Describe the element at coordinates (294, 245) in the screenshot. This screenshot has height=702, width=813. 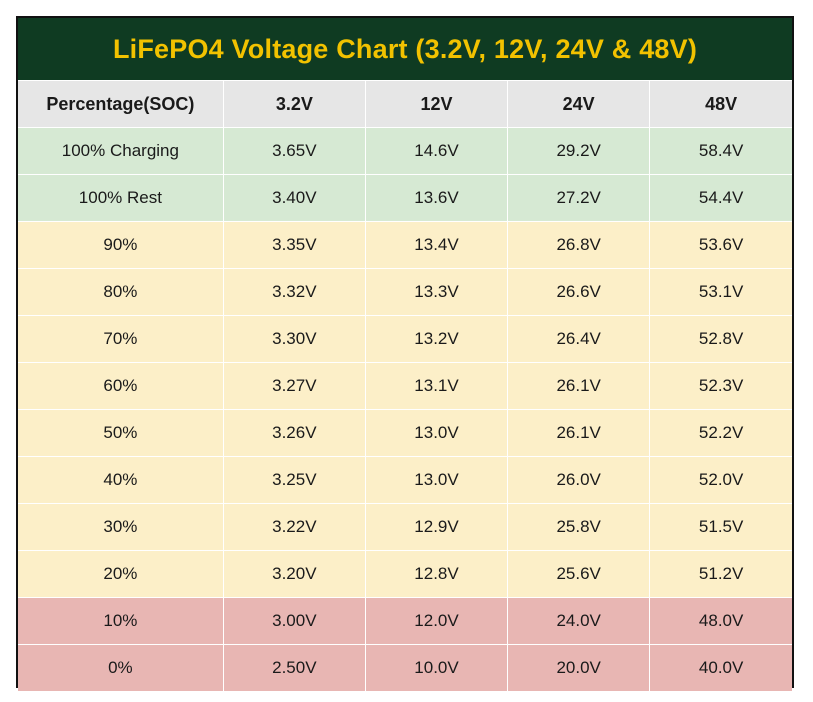
I see `cell-3v2: 3.35V` at that location.